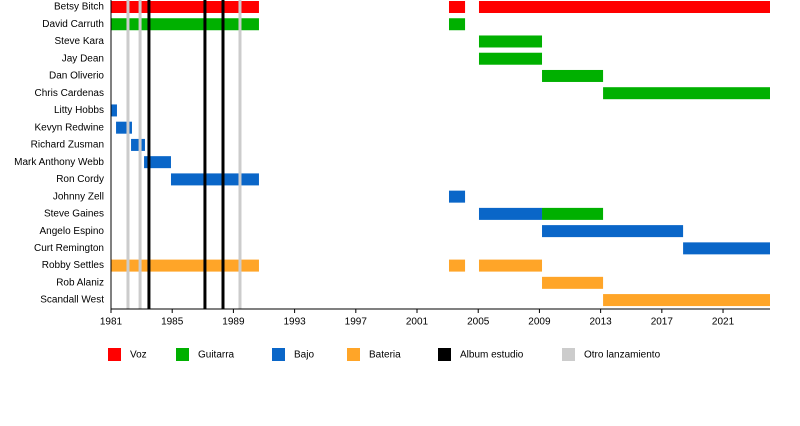 This screenshot has width=800, height=426. I want to click on row-label: Angelo Espino, so click(72, 231).